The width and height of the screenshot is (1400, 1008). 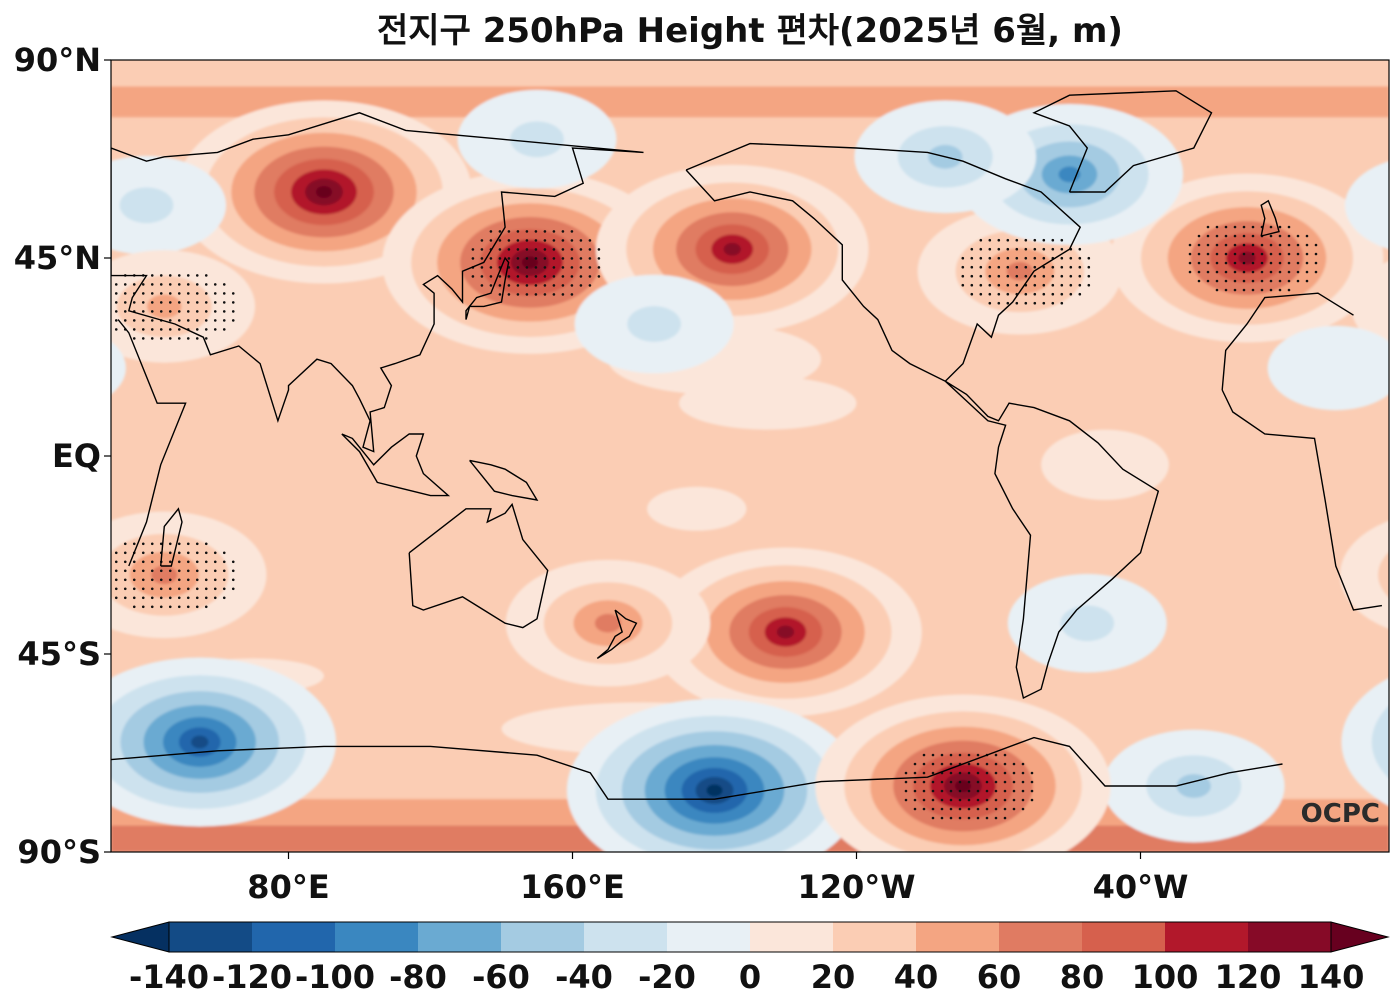 I want to click on colorbar-tick-label: -20, so click(x=667, y=977).